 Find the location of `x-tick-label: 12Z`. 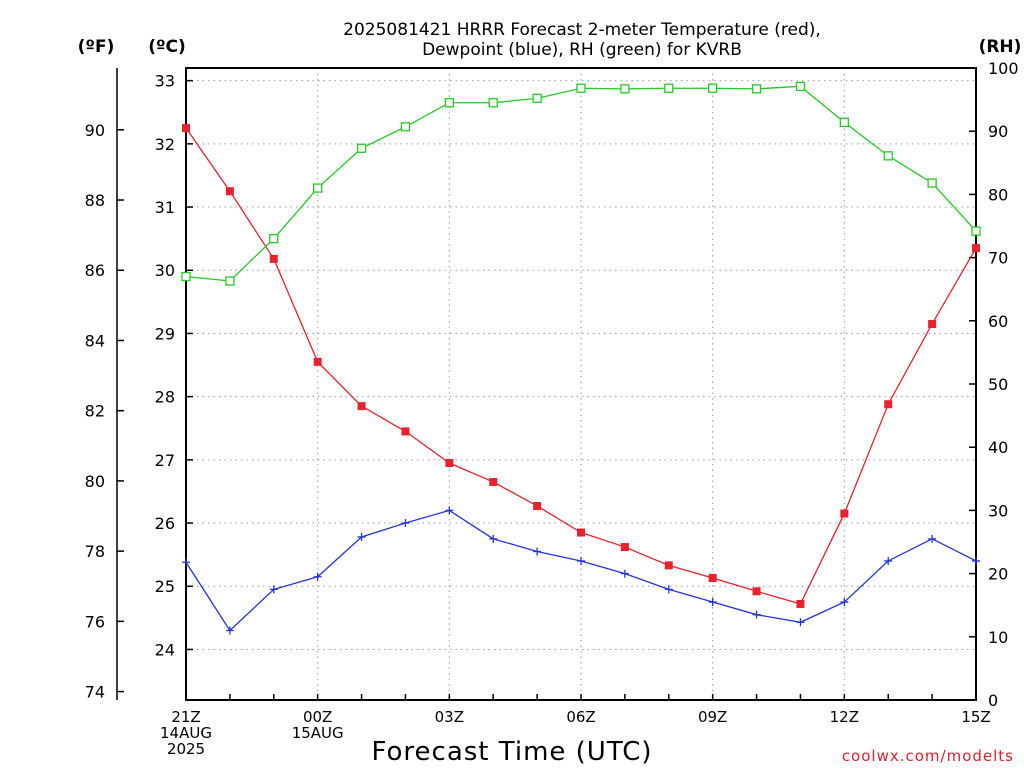

x-tick-label: 12Z is located at coordinates (844, 717).